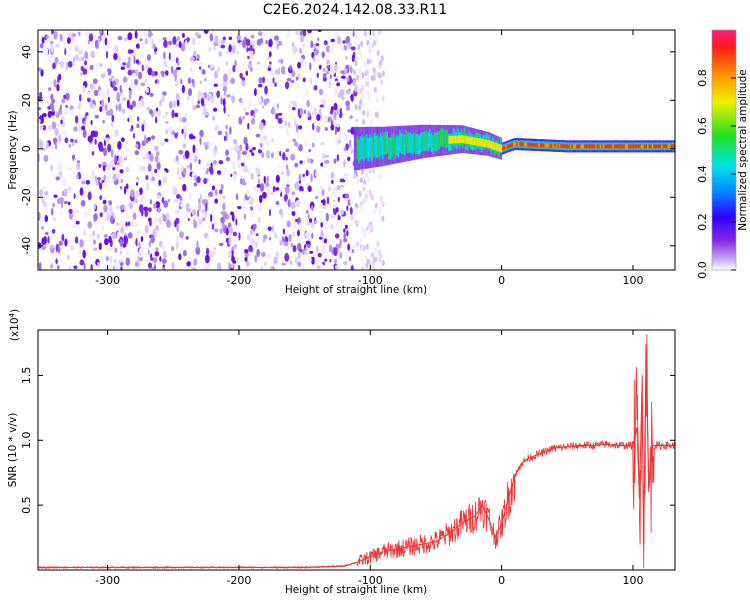 This screenshot has height=604, width=750. I want to click on colorbar-tick-label: 0.4, so click(702, 174).